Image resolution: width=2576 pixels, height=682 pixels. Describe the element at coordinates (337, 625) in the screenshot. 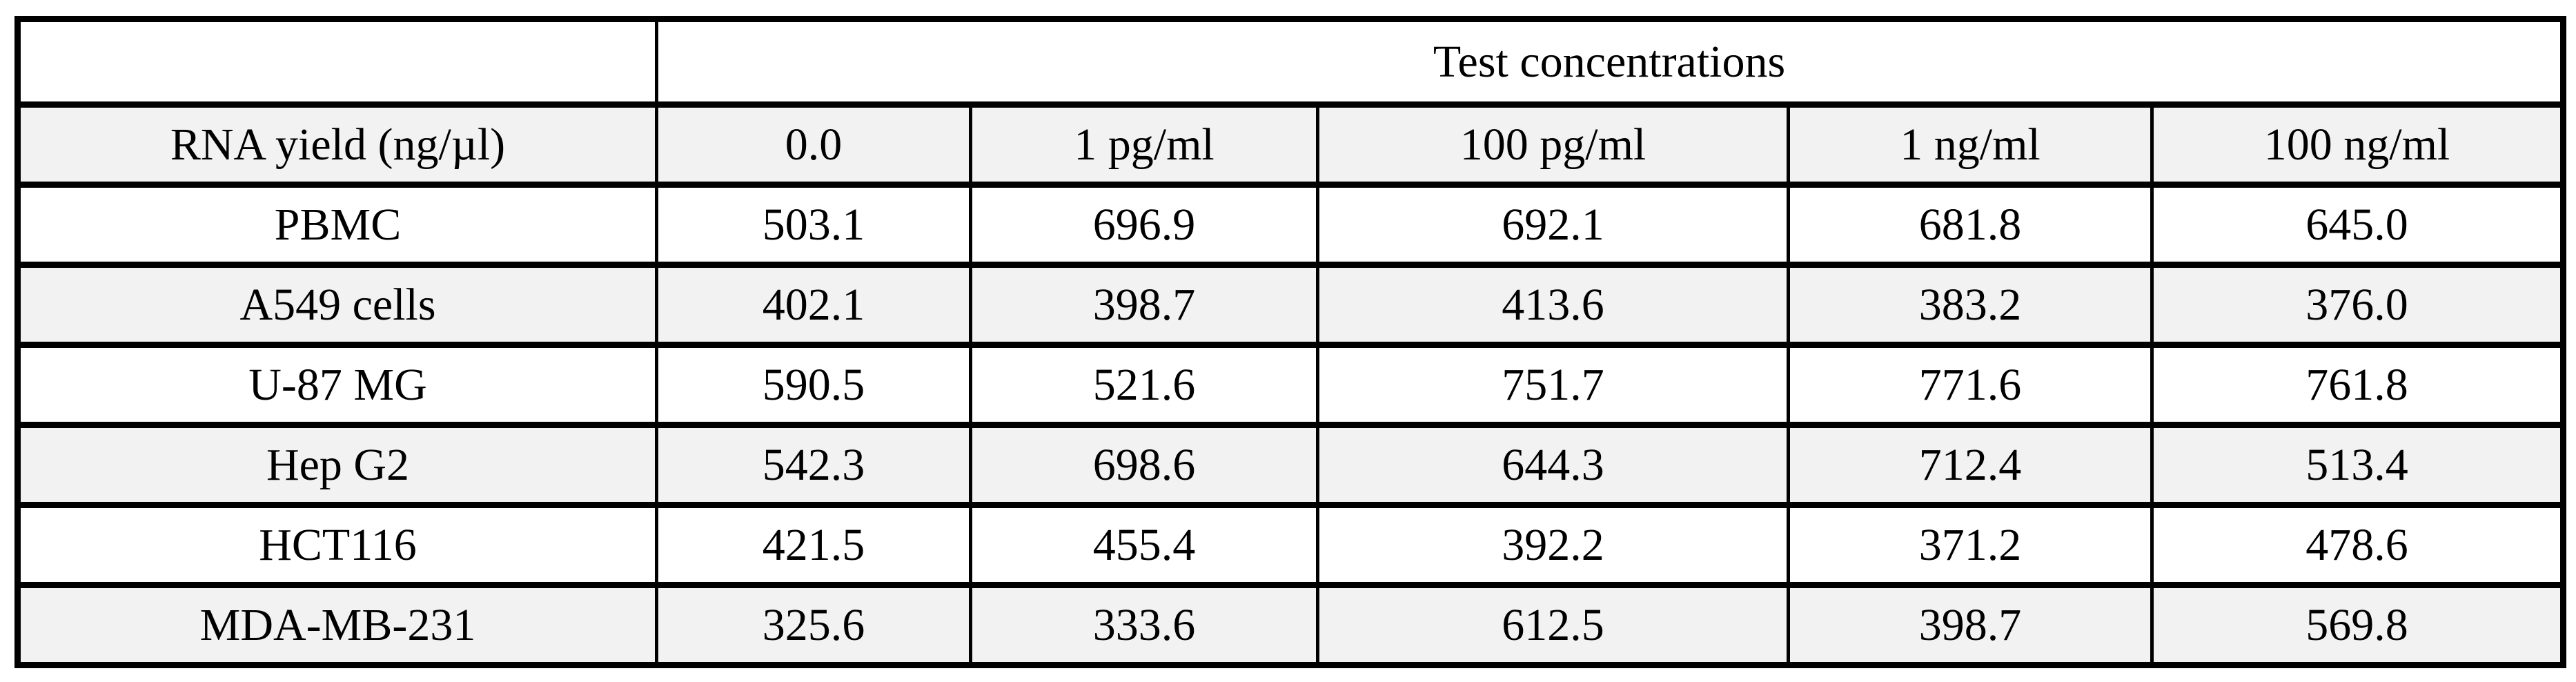

I see `sample-name: MDA-MB-231` at that location.